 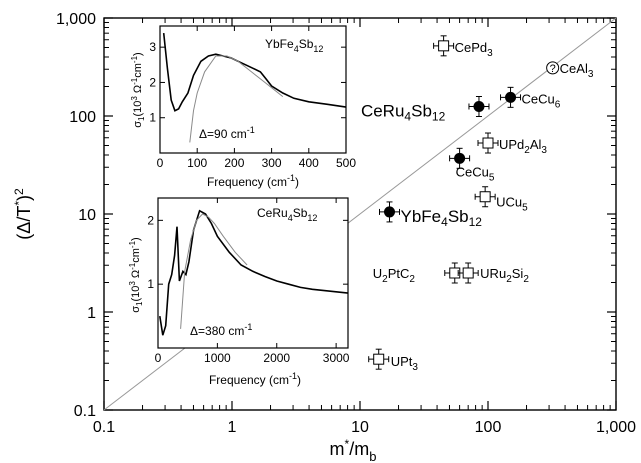 What do you see at coordinates (337, 449) in the screenshot?
I see `x-axis-title-base: m` at bounding box center [337, 449].